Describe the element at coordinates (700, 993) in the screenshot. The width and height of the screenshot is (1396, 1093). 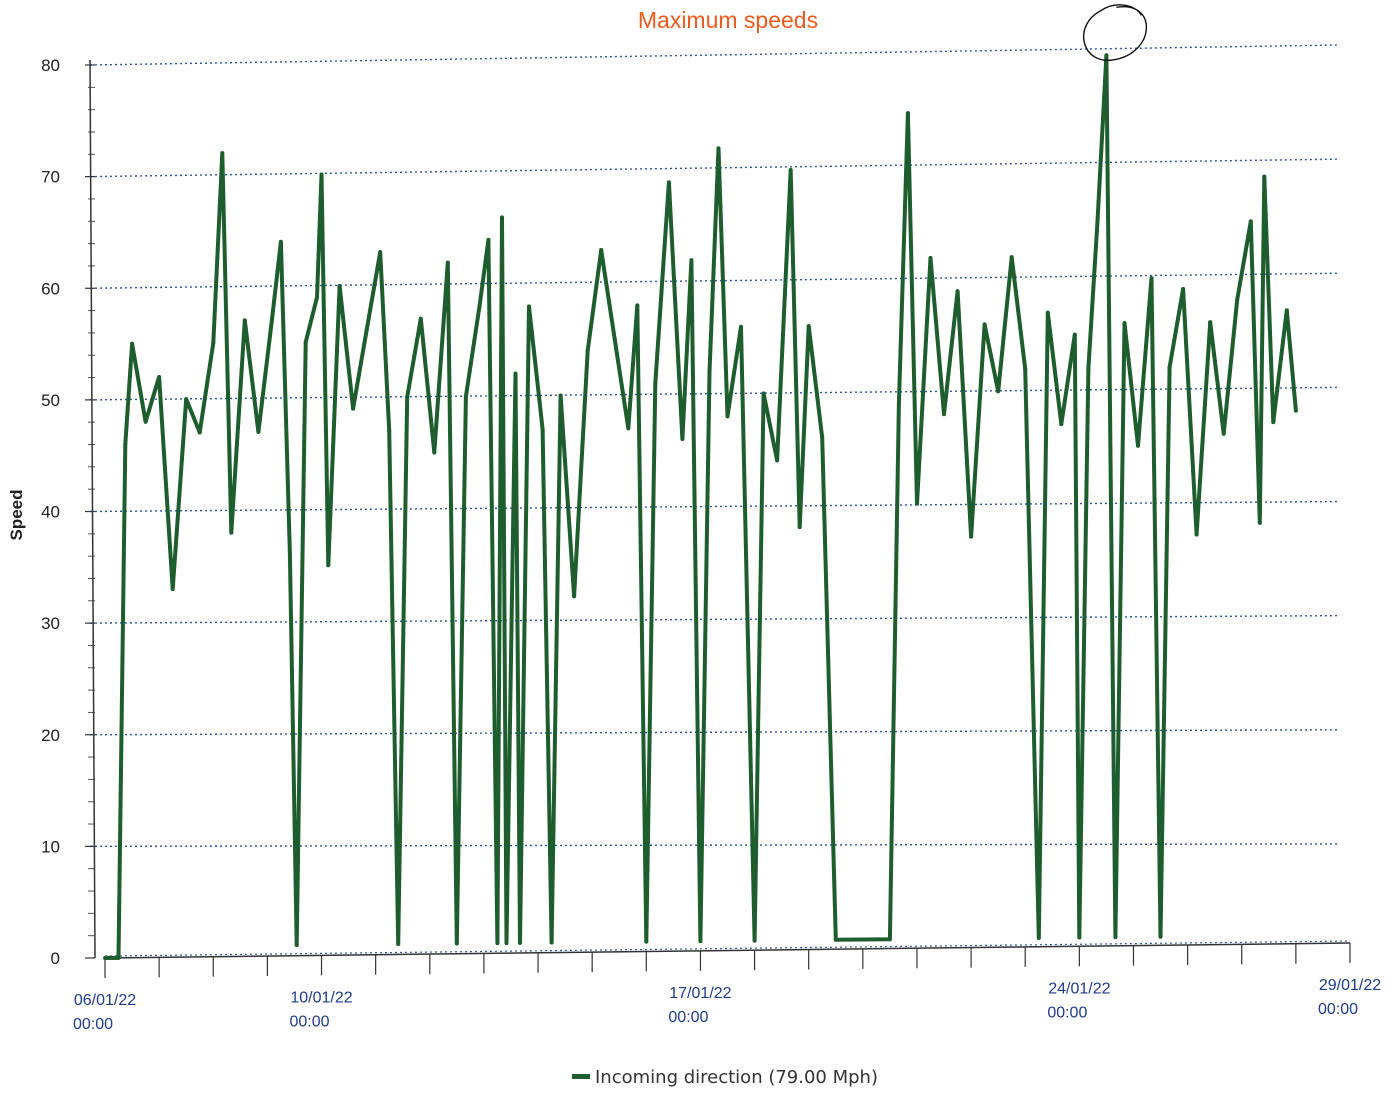
I see `x-tick-label-date: 17/01/22` at that location.